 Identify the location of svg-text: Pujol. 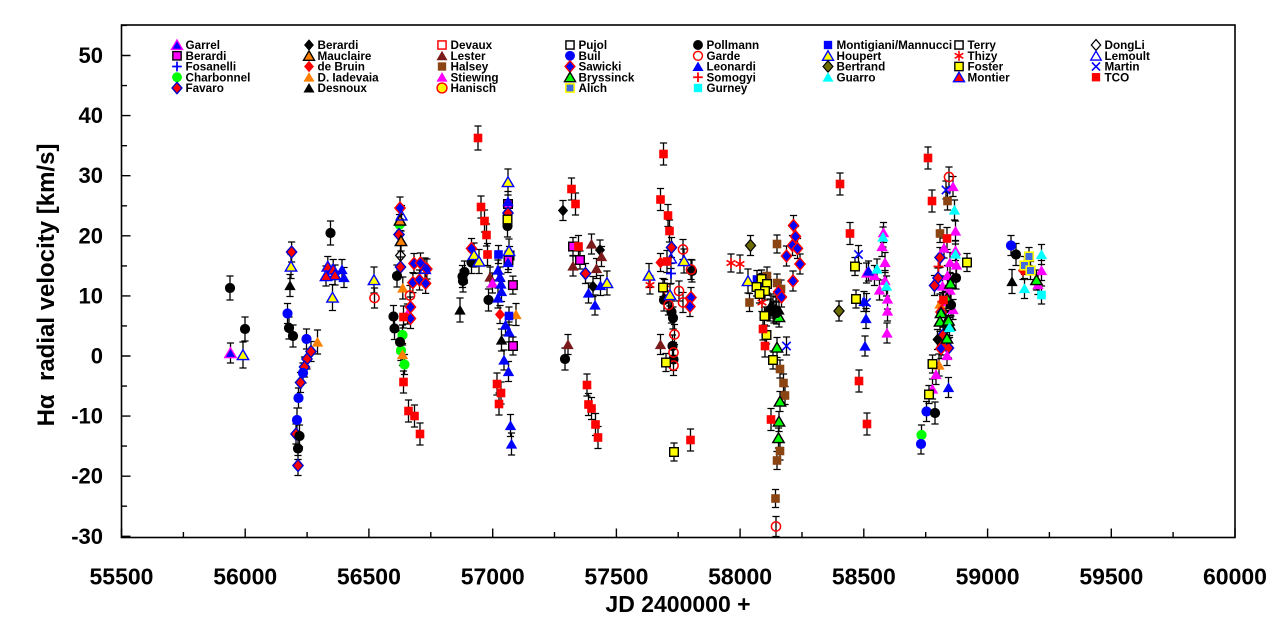
(593, 45).